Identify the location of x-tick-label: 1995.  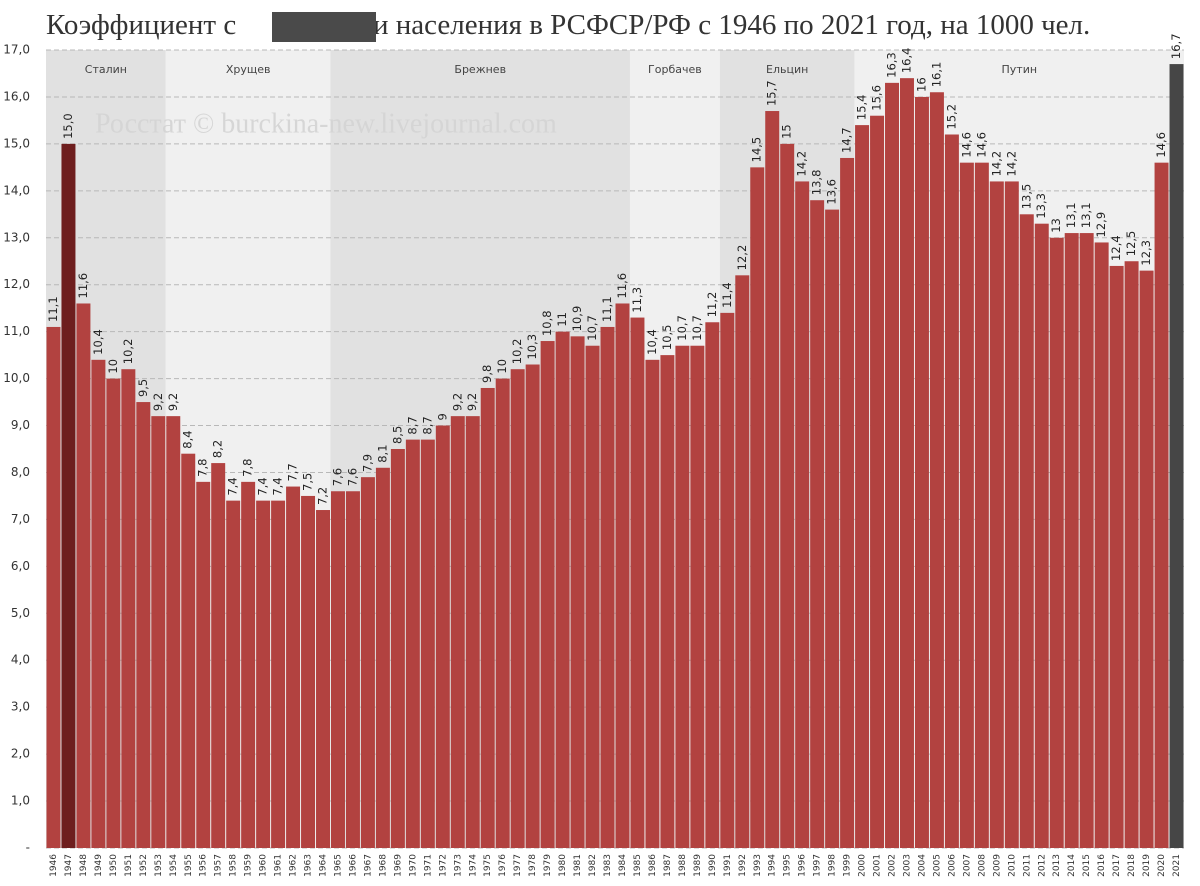
(788, 865).